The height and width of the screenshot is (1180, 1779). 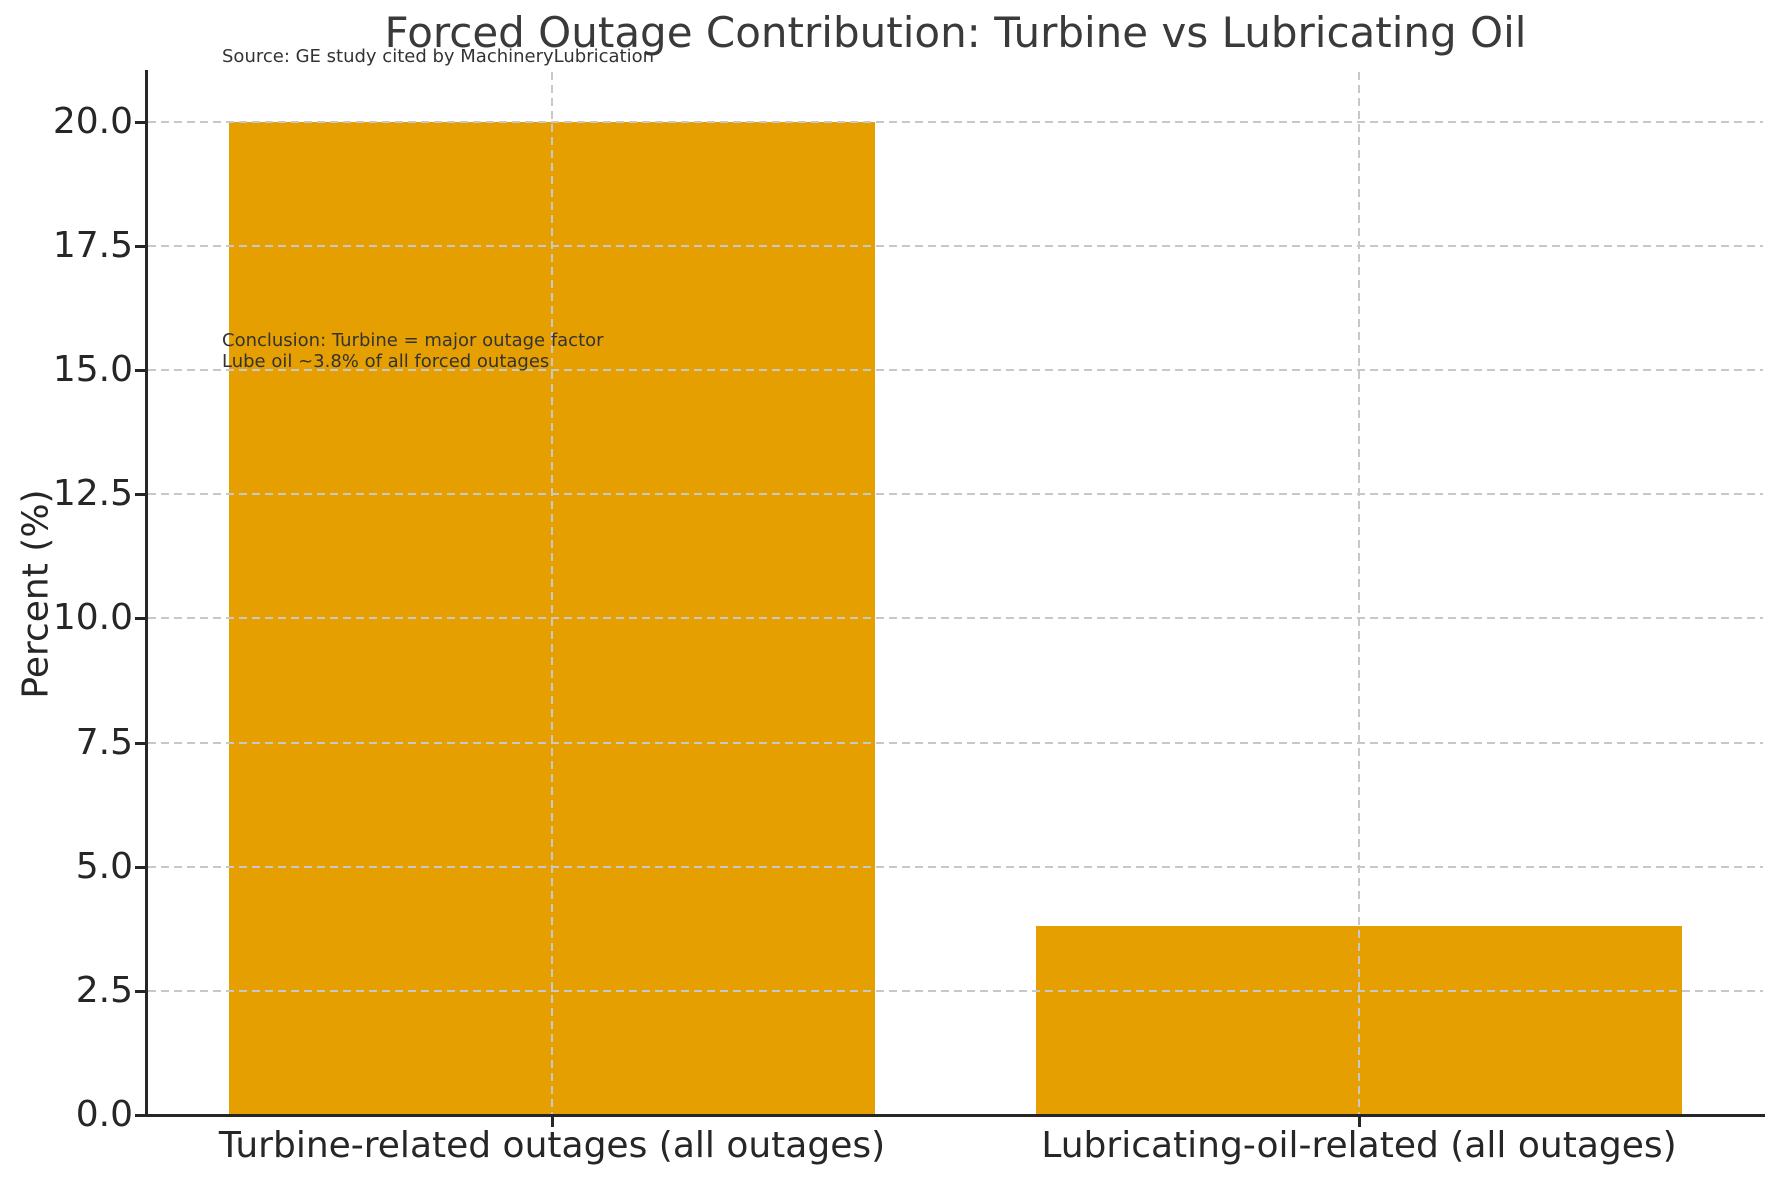 What do you see at coordinates (92, 618) in the screenshot?
I see `y-tick-label: 10.0` at bounding box center [92, 618].